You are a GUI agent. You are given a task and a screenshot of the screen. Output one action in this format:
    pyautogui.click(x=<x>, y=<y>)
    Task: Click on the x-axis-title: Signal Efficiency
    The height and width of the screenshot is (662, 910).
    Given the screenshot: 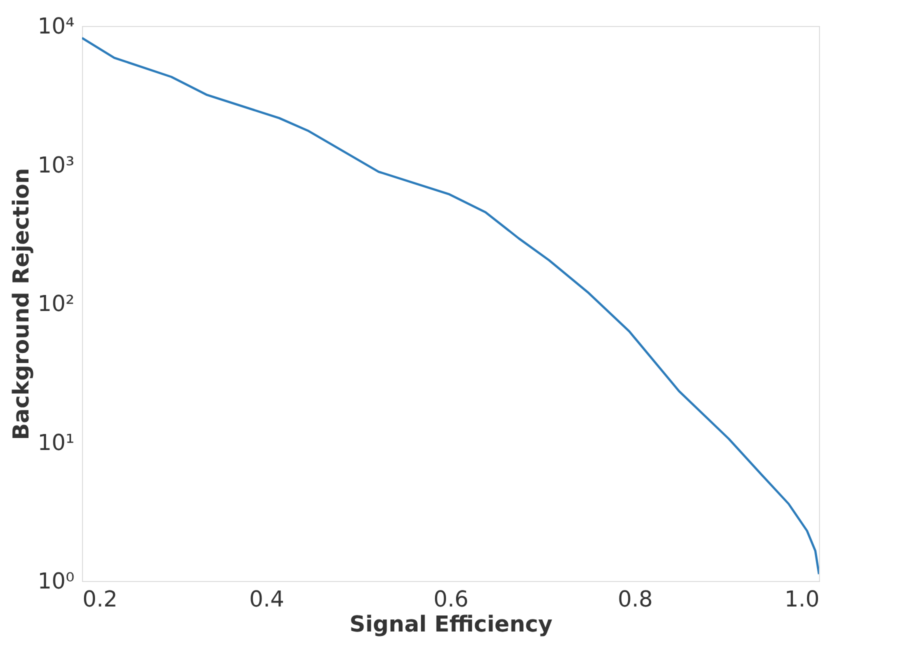 What is the action you would take?
    pyautogui.click(x=451, y=625)
    